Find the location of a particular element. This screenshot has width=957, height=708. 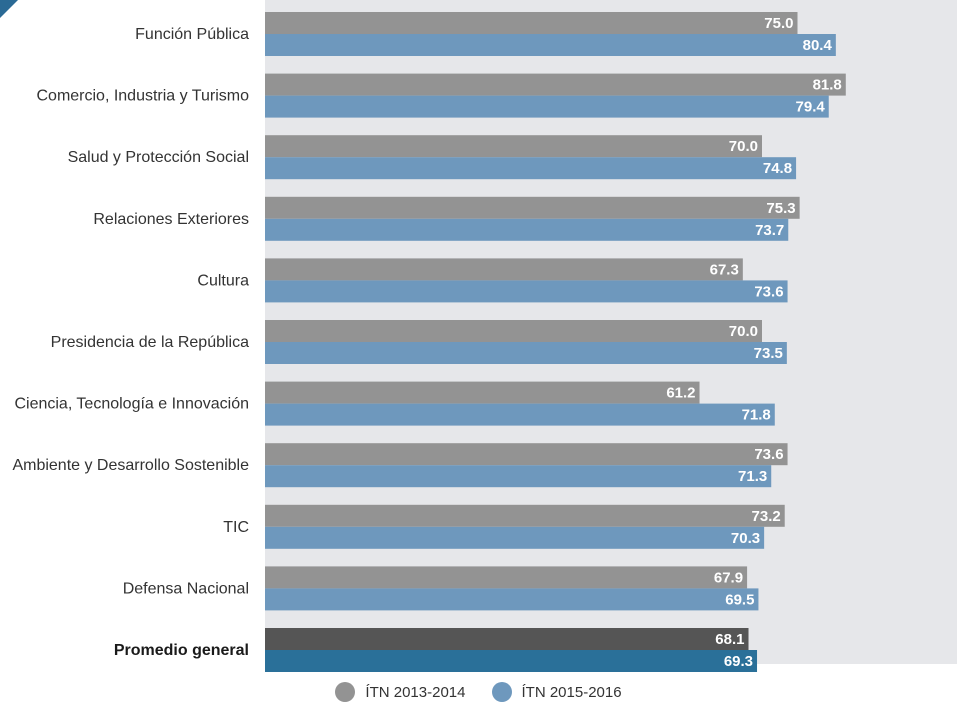

value-label-series-1: 61.2 is located at coordinates (680, 393).